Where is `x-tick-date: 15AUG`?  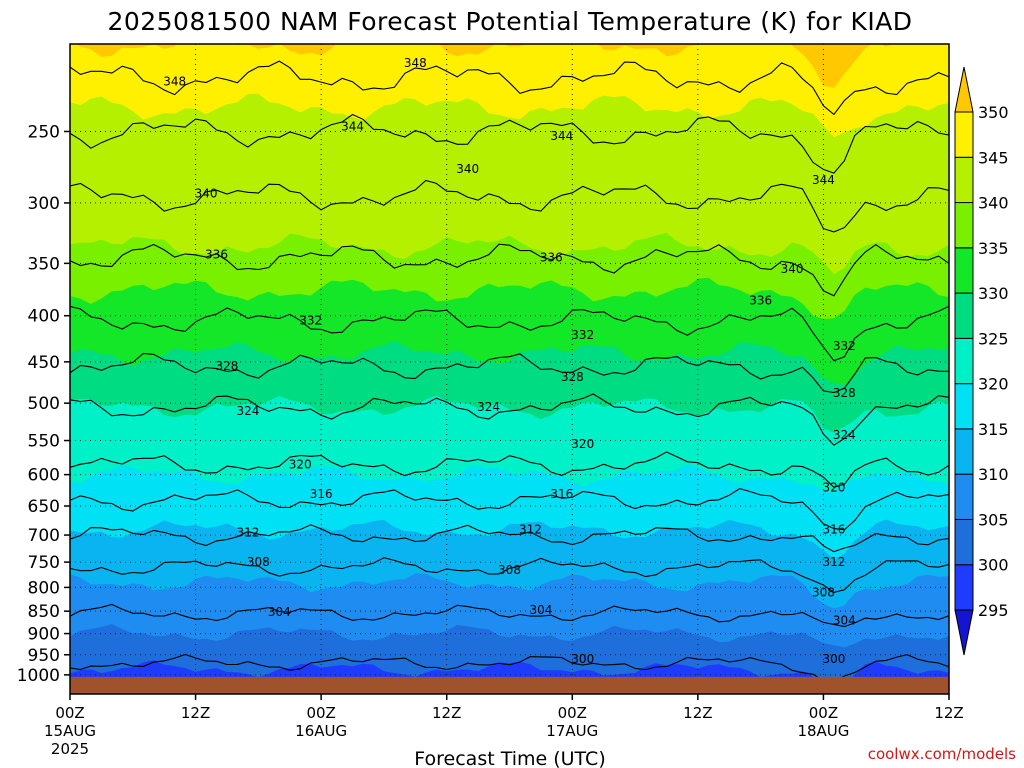
x-tick-date: 15AUG is located at coordinates (70, 731).